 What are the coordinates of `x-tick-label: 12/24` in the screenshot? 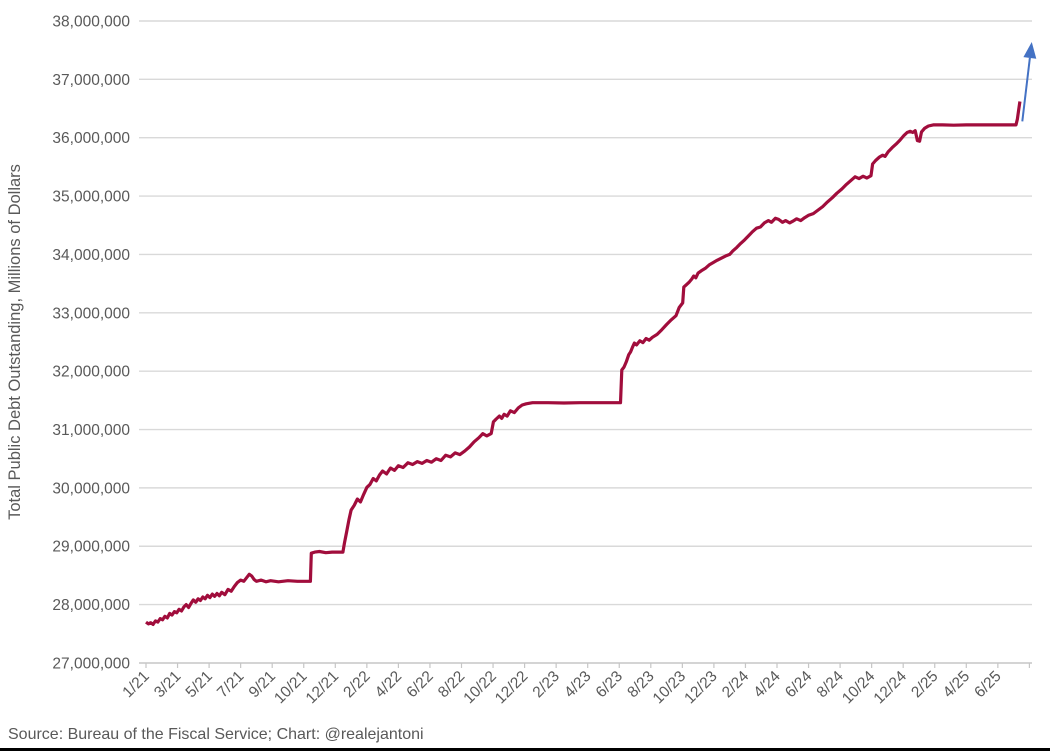 It's located at (891, 688).